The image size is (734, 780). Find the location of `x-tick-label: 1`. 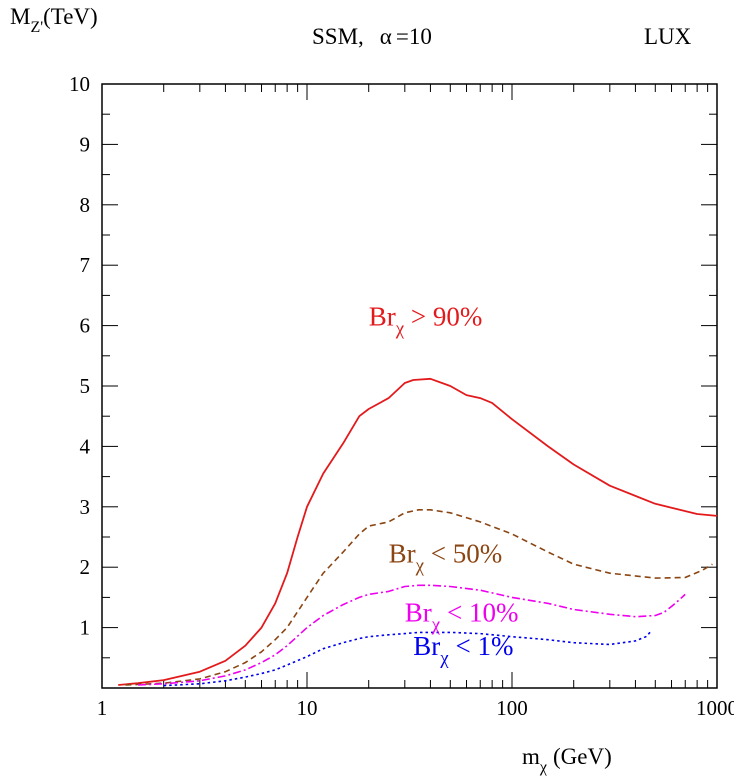

x-tick-label: 1 is located at coordinates (102, 708).